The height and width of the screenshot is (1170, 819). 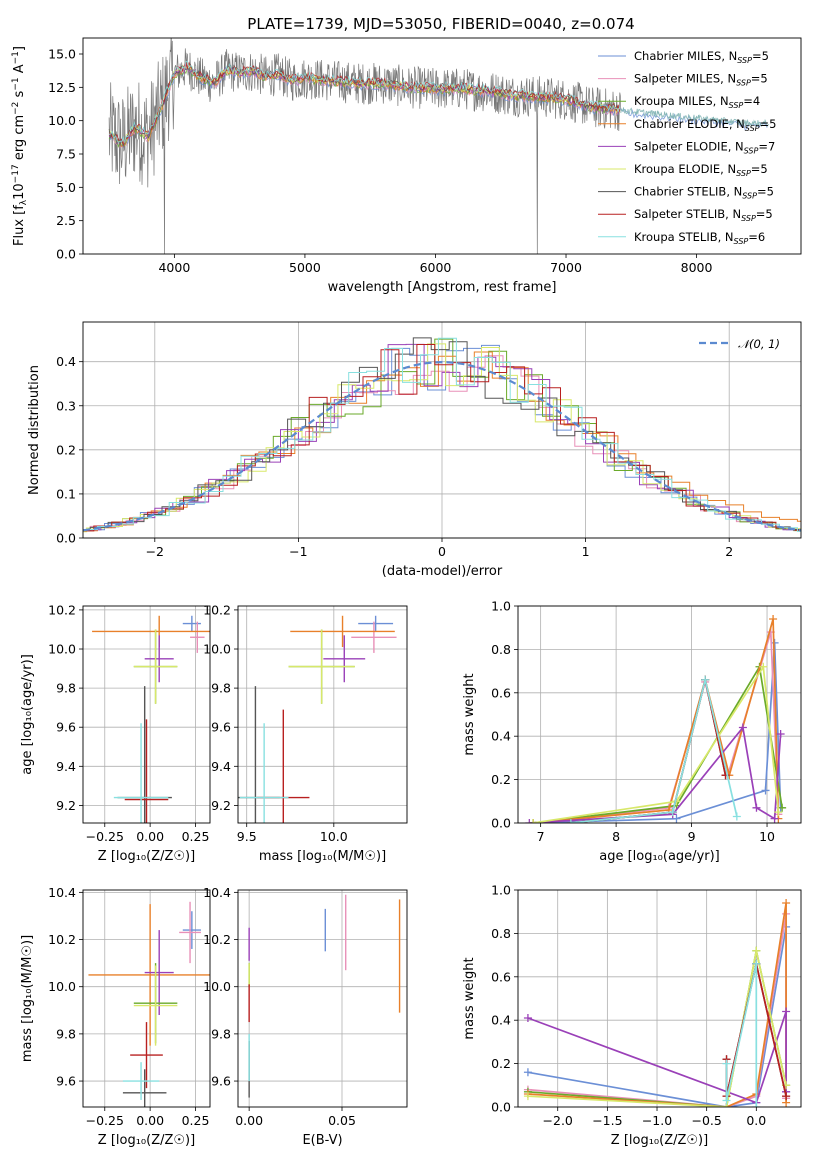 I want to click on observed-spectrum-red, so click(x=694, y=117).